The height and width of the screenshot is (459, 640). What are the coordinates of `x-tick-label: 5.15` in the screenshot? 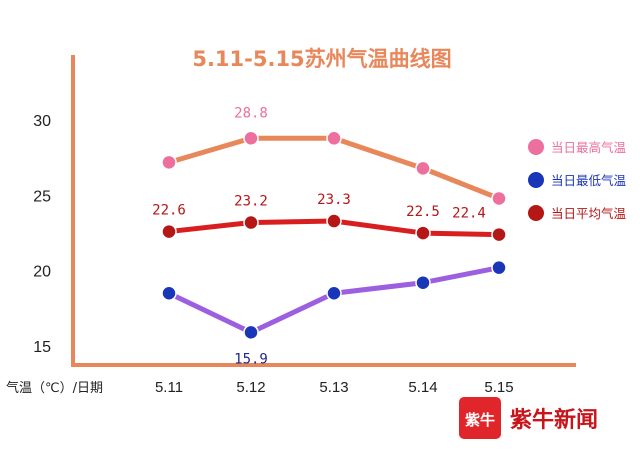 It's located at (498, 387).